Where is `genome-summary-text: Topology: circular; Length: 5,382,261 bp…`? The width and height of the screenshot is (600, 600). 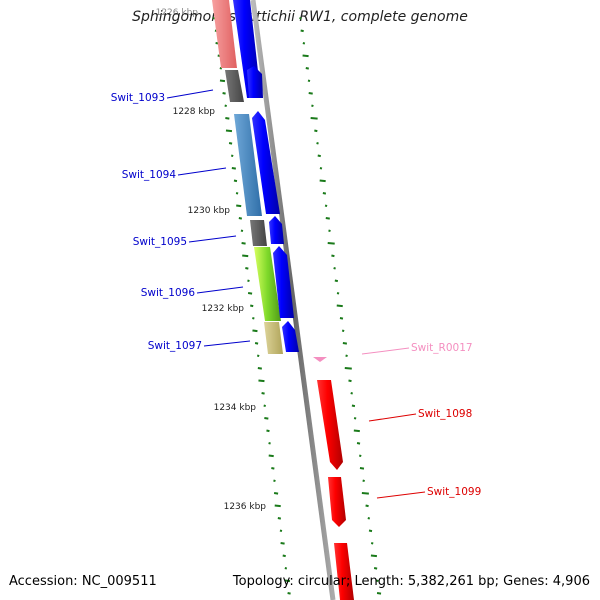
genome-summary-text: Topology: circular; Length: 5,382,261 bp… is located at coordinates (411, 581).